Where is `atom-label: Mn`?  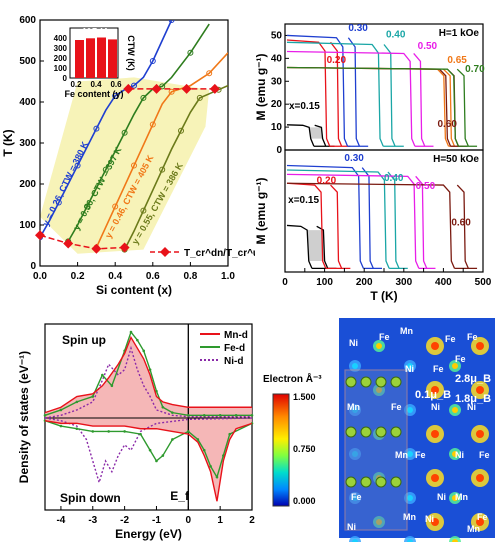
atom-label: Mn is located at coordinates (409, 517).